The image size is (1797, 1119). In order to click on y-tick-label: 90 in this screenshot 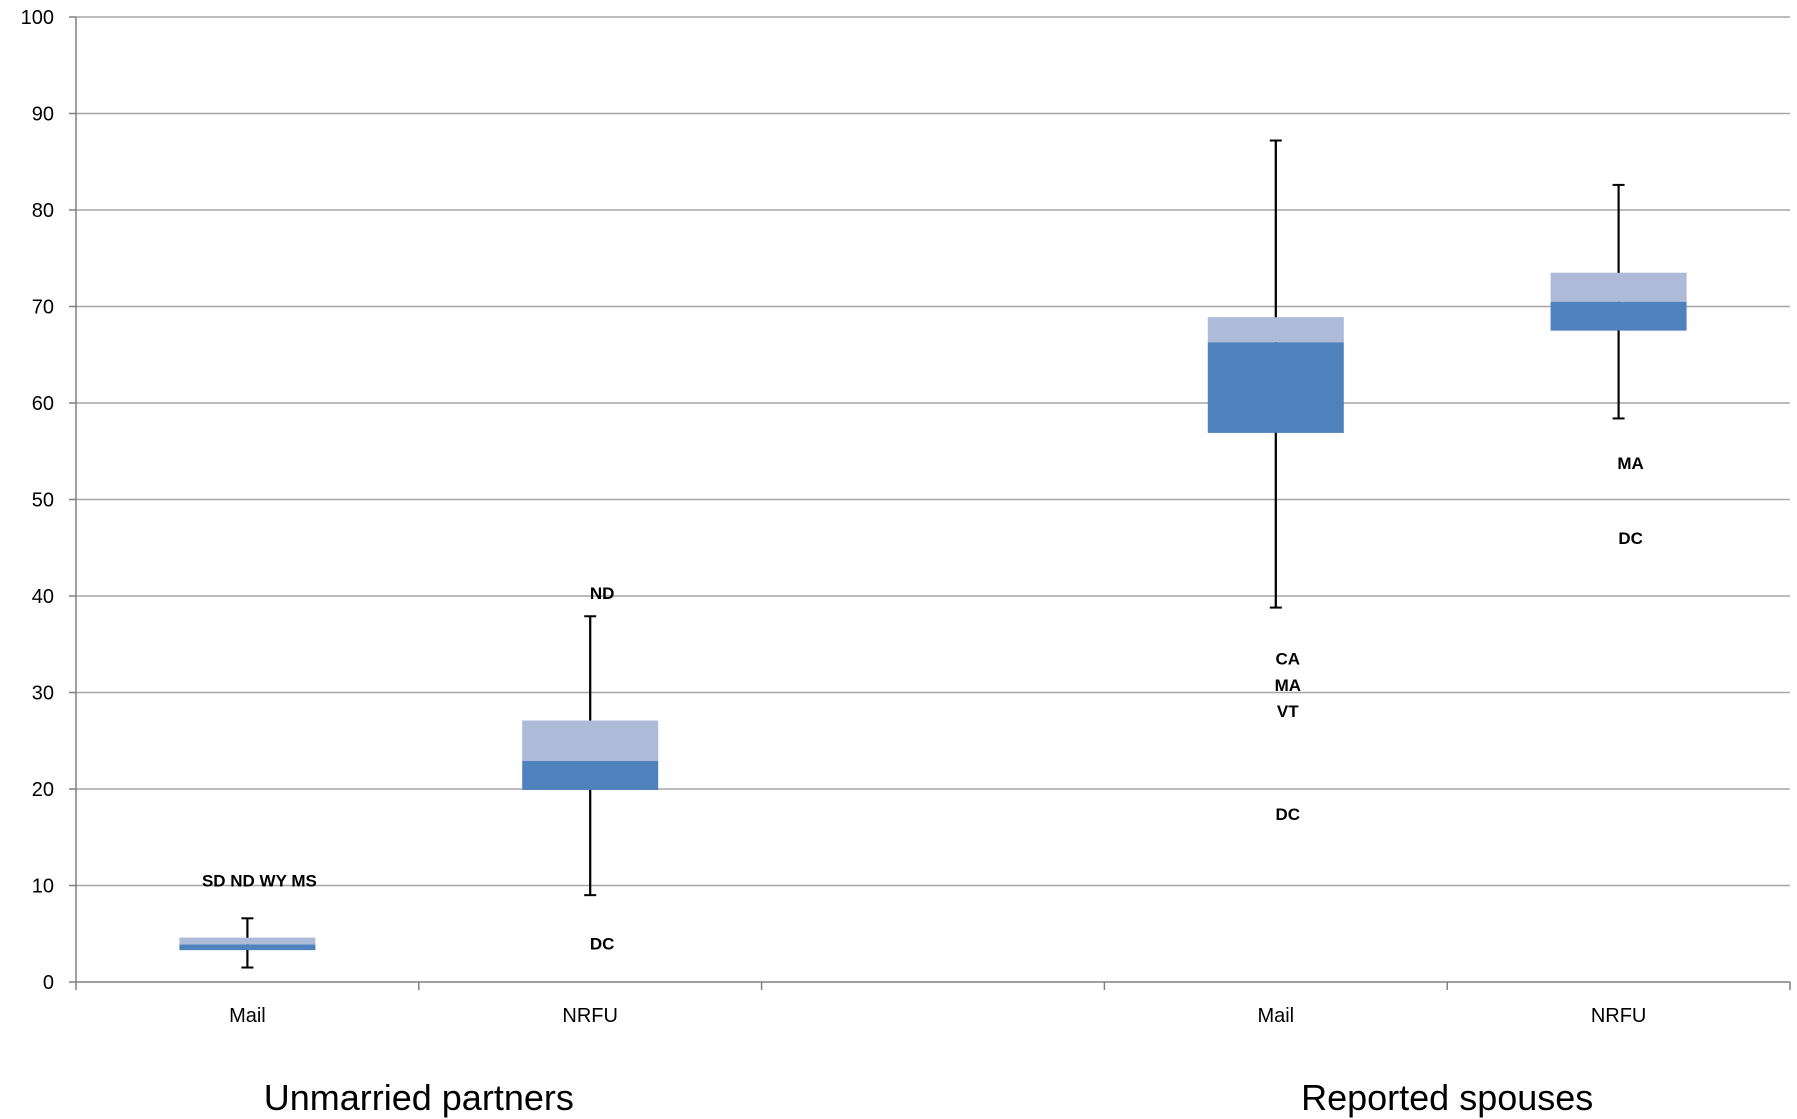, I will do `click(43, 115)`.